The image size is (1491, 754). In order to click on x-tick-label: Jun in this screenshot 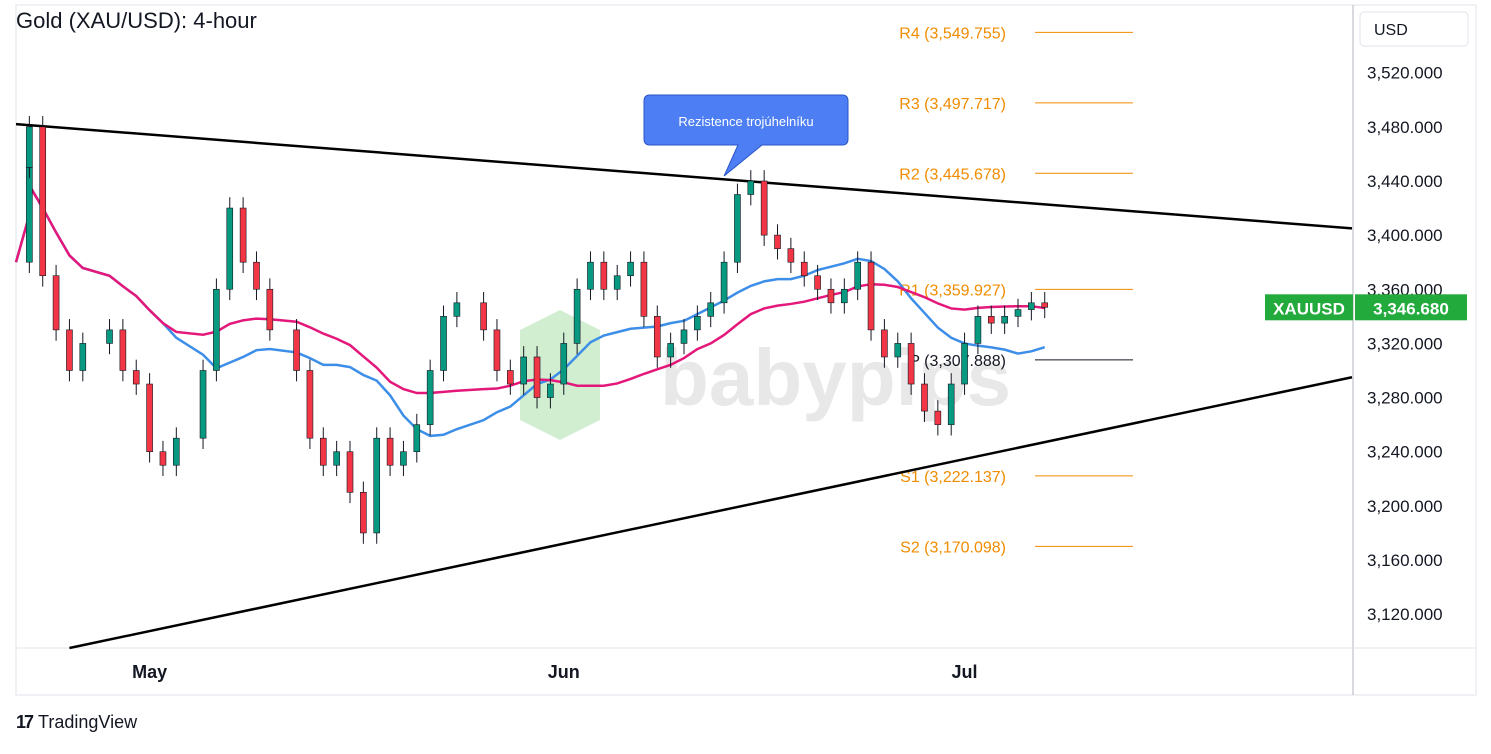, I will do `click(564, 672)`.